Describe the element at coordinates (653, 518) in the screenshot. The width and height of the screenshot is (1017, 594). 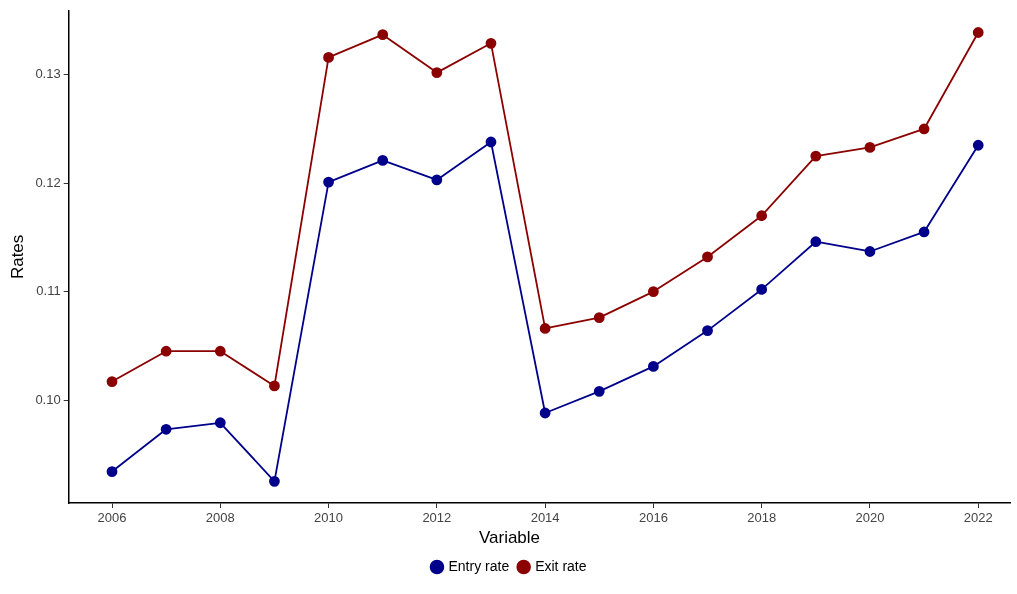
I see `x-tick-label: 2016` at that location.